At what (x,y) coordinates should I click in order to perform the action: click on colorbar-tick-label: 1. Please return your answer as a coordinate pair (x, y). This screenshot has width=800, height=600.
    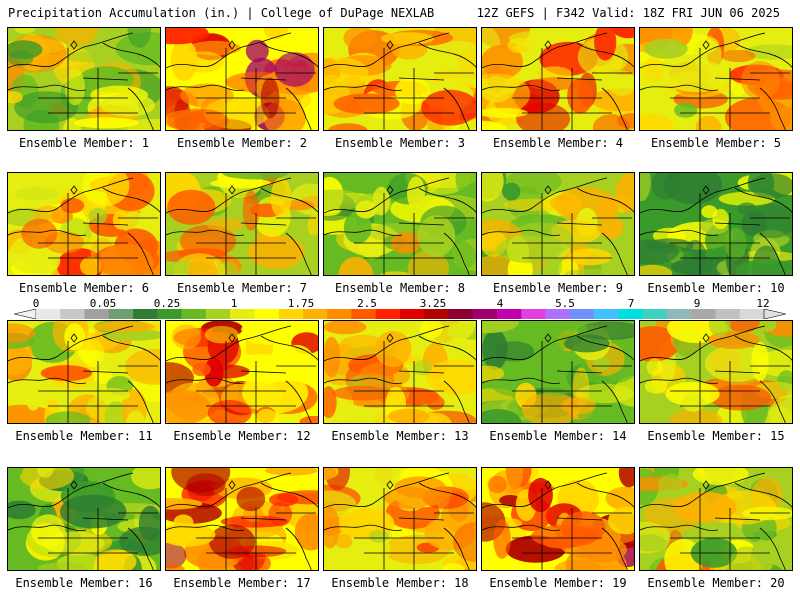
    Looking at the image, I should click on (234, 303).